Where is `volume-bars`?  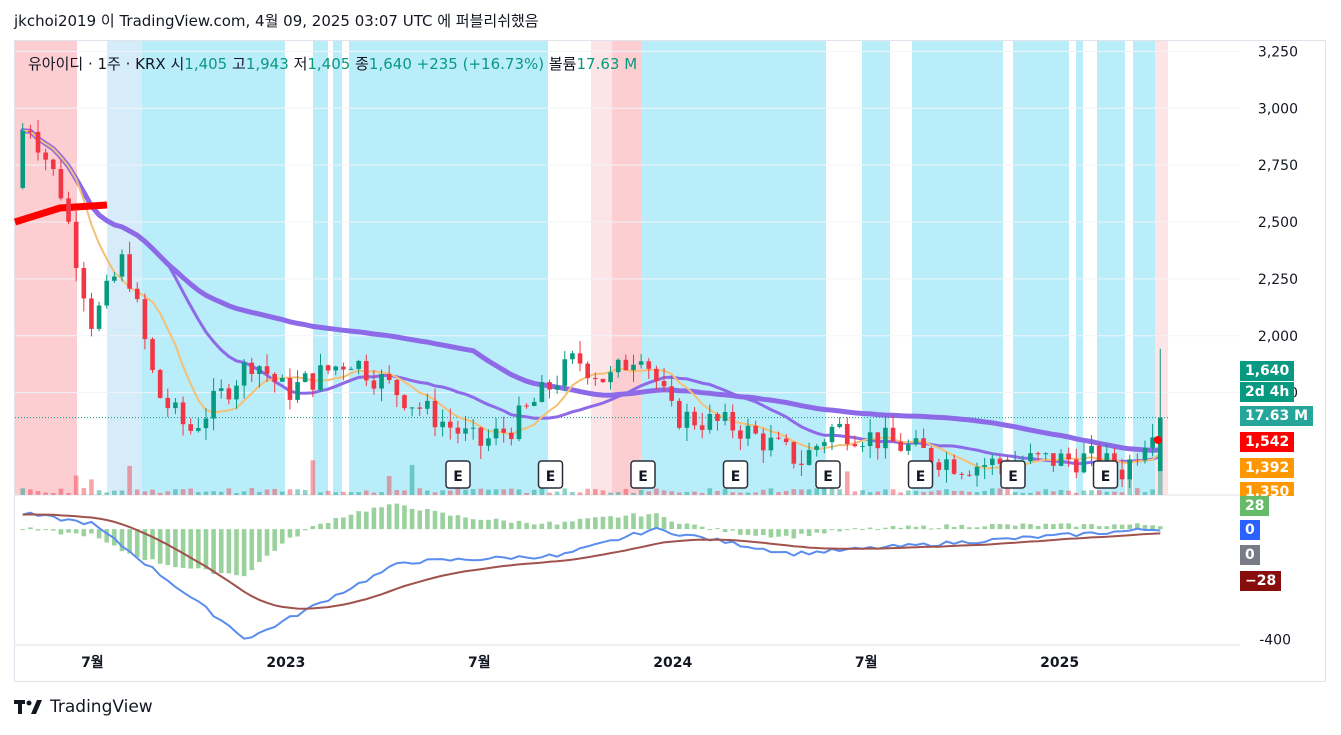 volume-bars is located at coordinates (591, 475).